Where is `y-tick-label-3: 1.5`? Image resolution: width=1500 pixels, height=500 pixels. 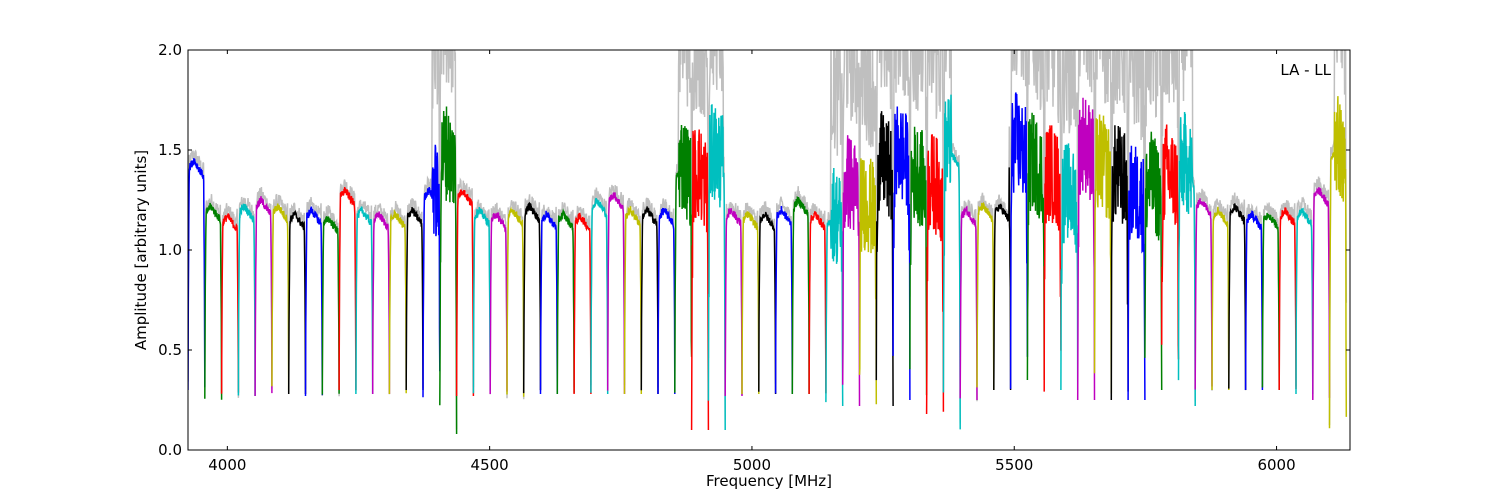
y-tick-label-3: 1.5 is located at coordinates (170, 150).